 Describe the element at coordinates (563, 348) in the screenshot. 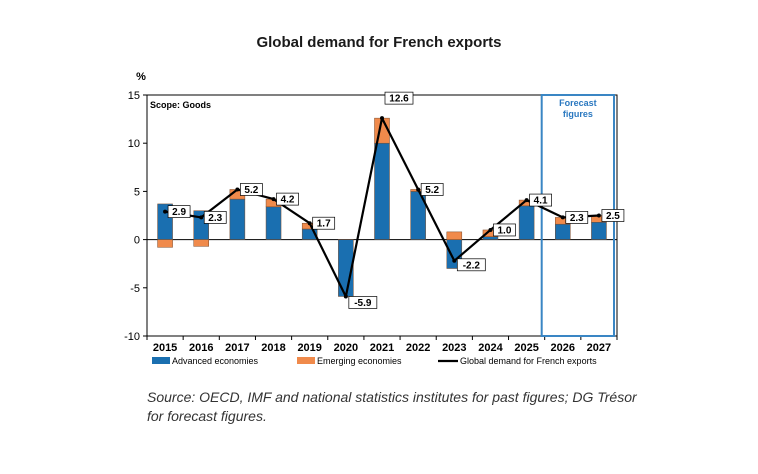

I see `x-tick-label: 2026` at that location.